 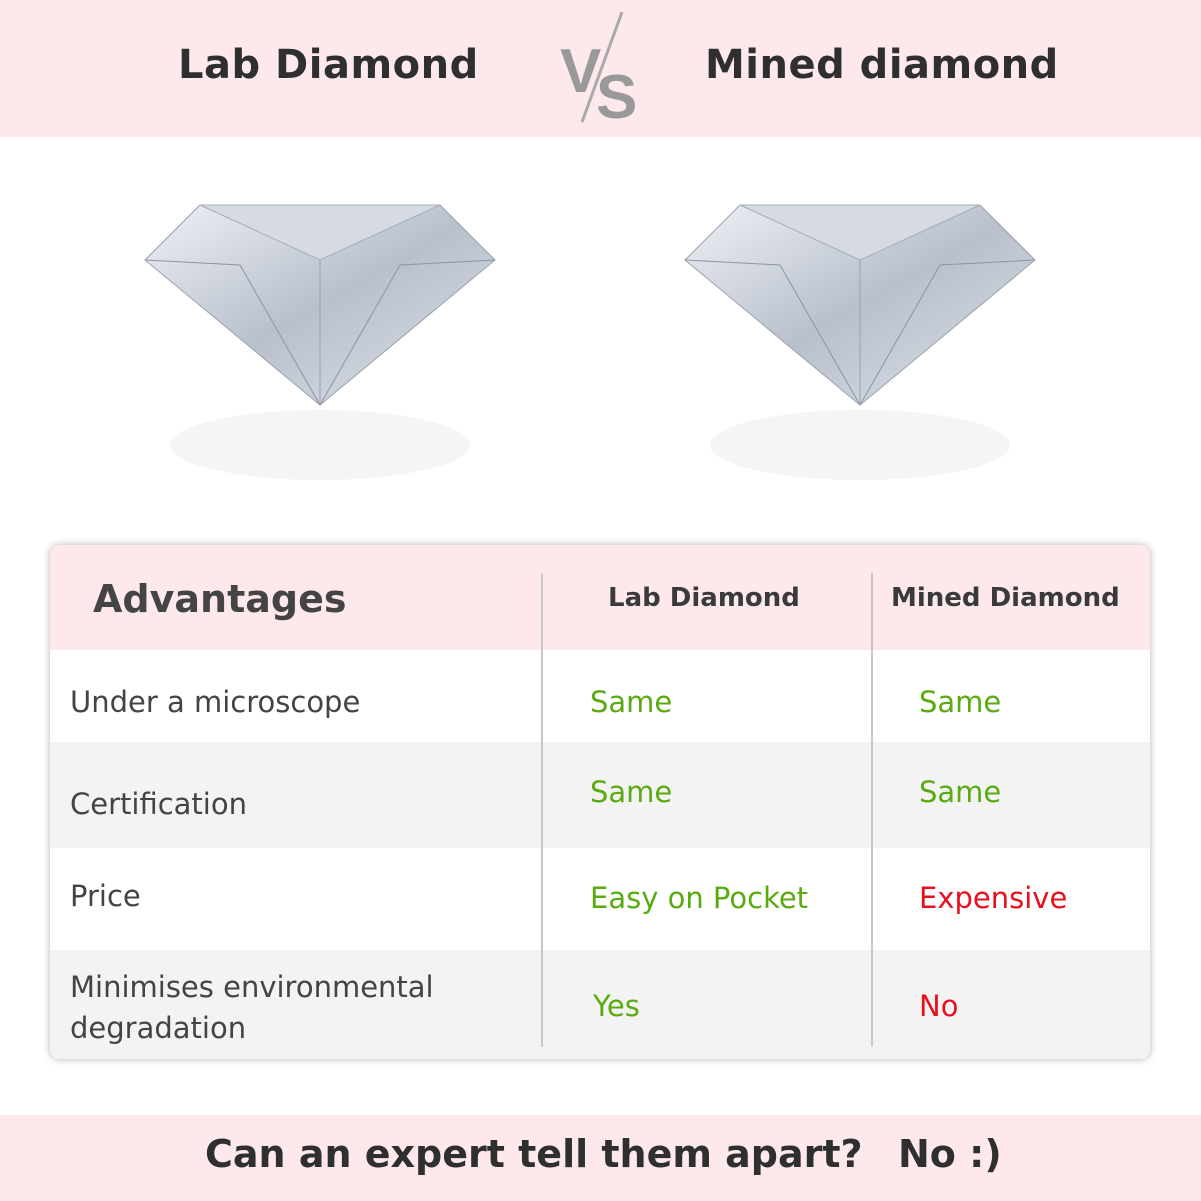 I want to click on header-advantages: Advantages, so click(x=220, y=599).